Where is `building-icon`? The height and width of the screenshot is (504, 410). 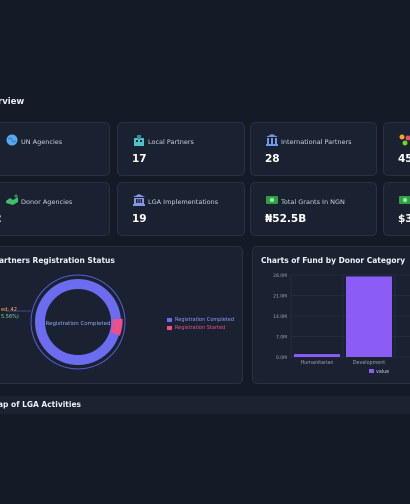 building-icon is located at coordinates (139, 140).